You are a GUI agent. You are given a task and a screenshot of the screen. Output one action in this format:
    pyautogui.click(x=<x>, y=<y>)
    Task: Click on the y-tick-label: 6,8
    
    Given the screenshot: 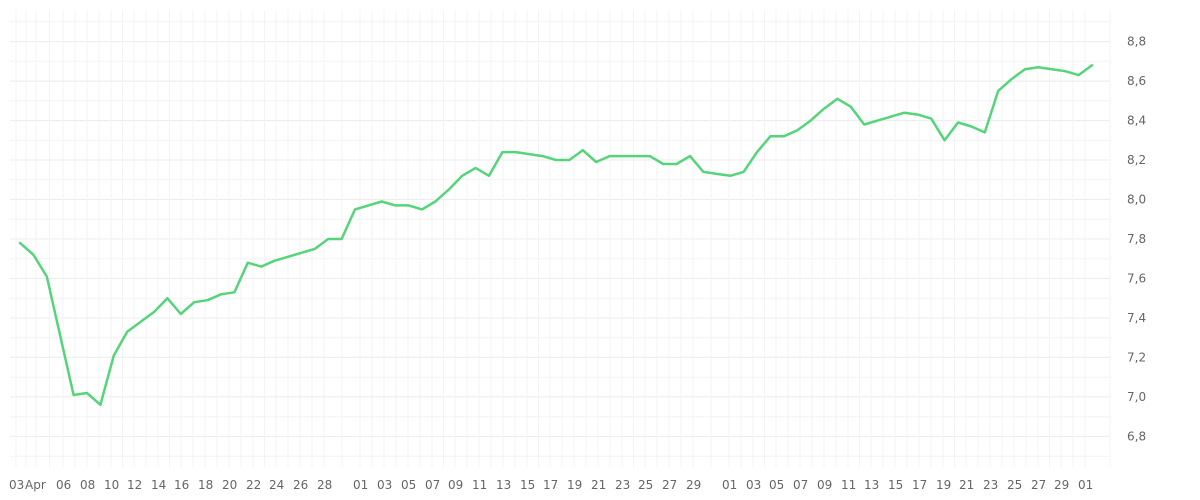 What is the action you would take?
    pyautogui.click(x=1136, y=436)
    